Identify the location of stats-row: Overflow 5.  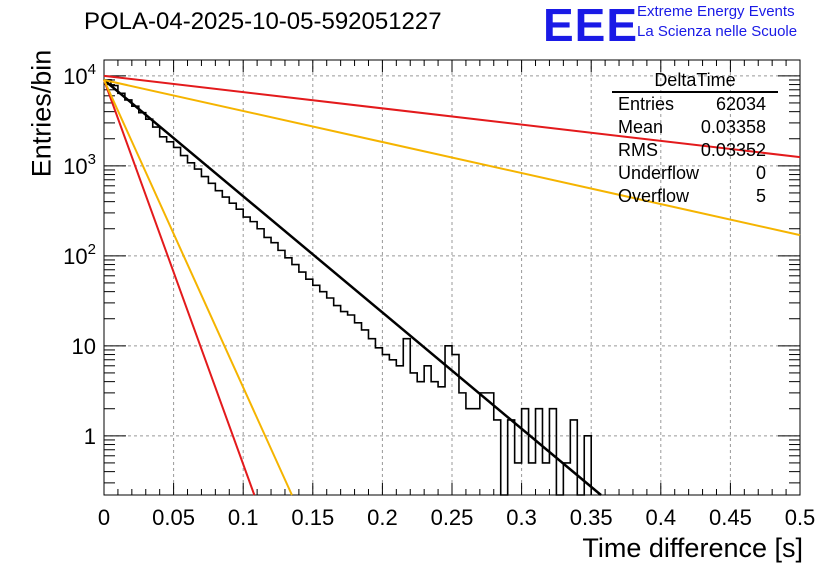
(694, 196).